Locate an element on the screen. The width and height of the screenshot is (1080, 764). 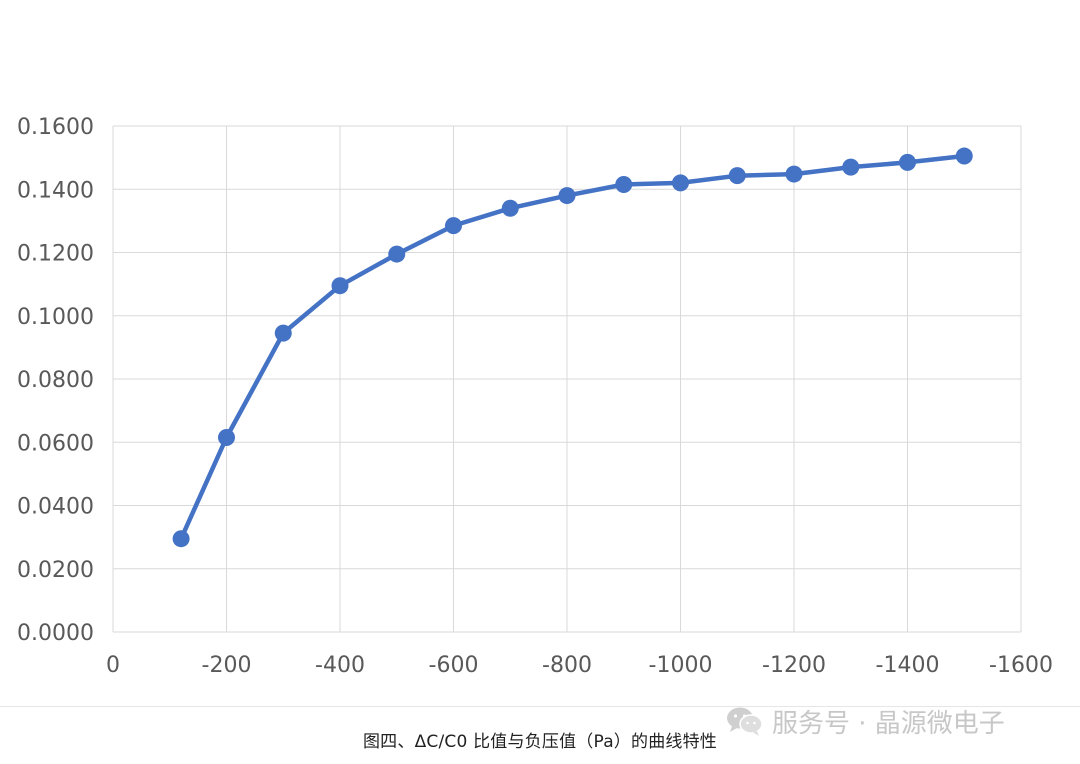
x-tick-label: 0 is located at coordinates (113, 665).